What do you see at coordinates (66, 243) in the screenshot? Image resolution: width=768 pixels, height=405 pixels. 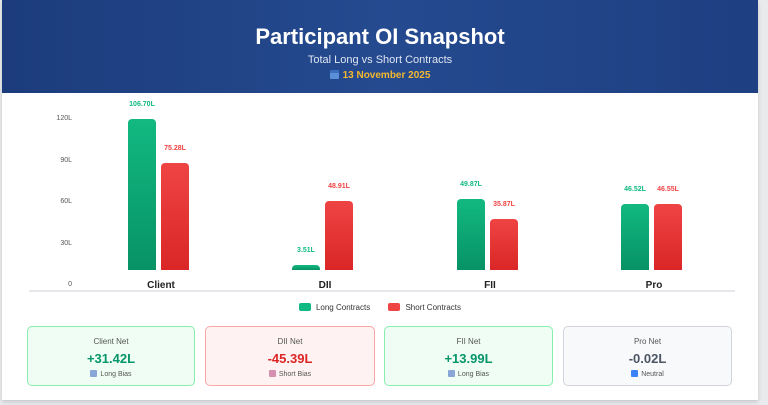 I see `y-tick-label: 30L` at bounding box center [66, 243].